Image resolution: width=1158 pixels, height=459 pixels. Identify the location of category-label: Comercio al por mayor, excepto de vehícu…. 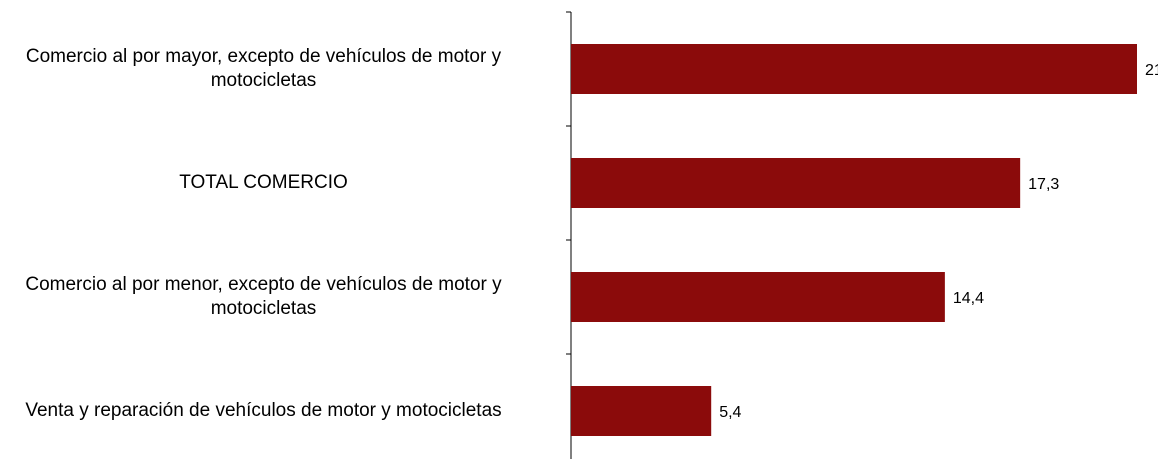
(263, 68).